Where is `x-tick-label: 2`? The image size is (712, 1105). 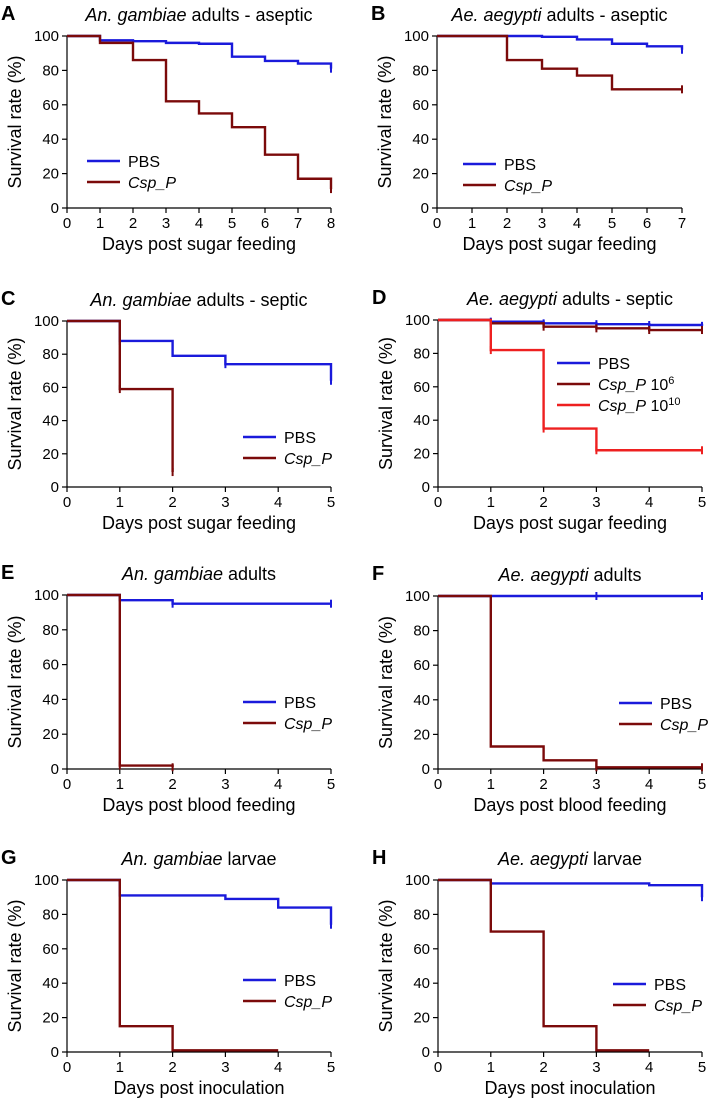
x-tick-label: 2 is located at coordinates (507, 223).